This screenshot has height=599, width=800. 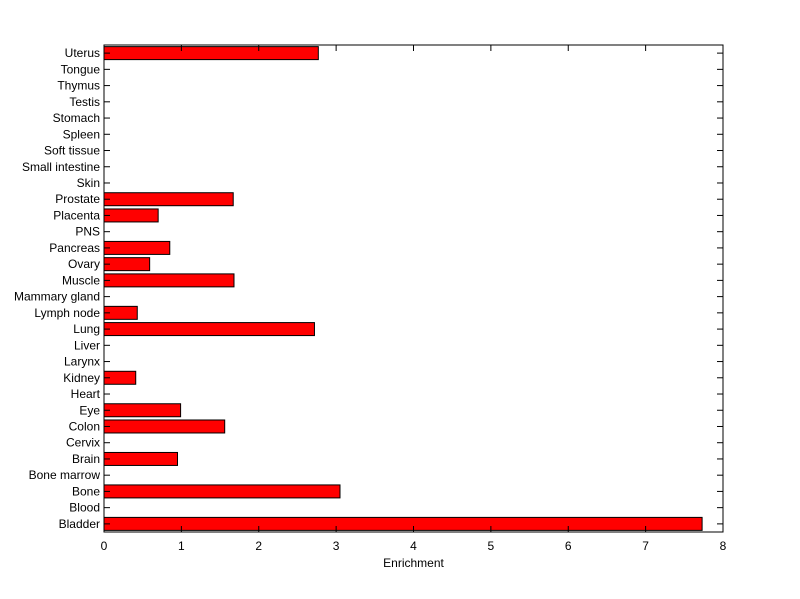 I want to click on x-tick-label: 0, so click(x=104, y=546).